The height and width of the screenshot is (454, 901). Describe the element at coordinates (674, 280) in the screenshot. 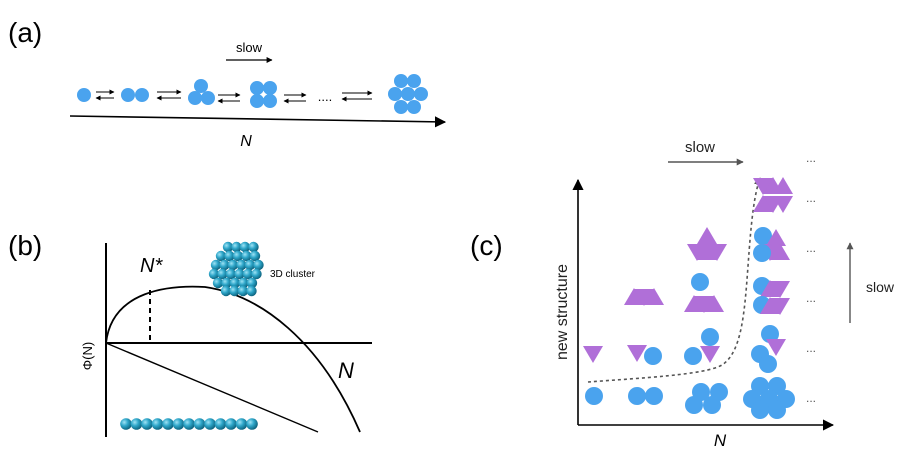

I see `pathway-curve` at that location.